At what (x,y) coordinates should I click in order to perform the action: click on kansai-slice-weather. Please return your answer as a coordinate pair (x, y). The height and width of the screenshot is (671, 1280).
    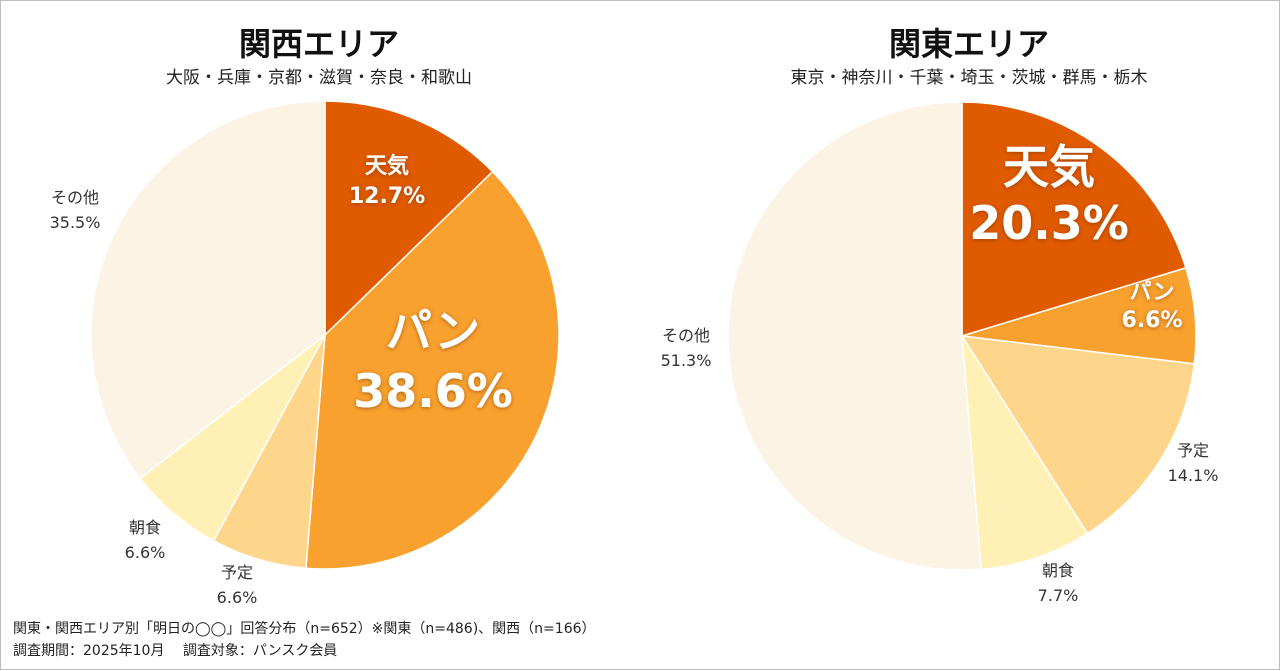
    Looking at the image, I should click on (409, 218).